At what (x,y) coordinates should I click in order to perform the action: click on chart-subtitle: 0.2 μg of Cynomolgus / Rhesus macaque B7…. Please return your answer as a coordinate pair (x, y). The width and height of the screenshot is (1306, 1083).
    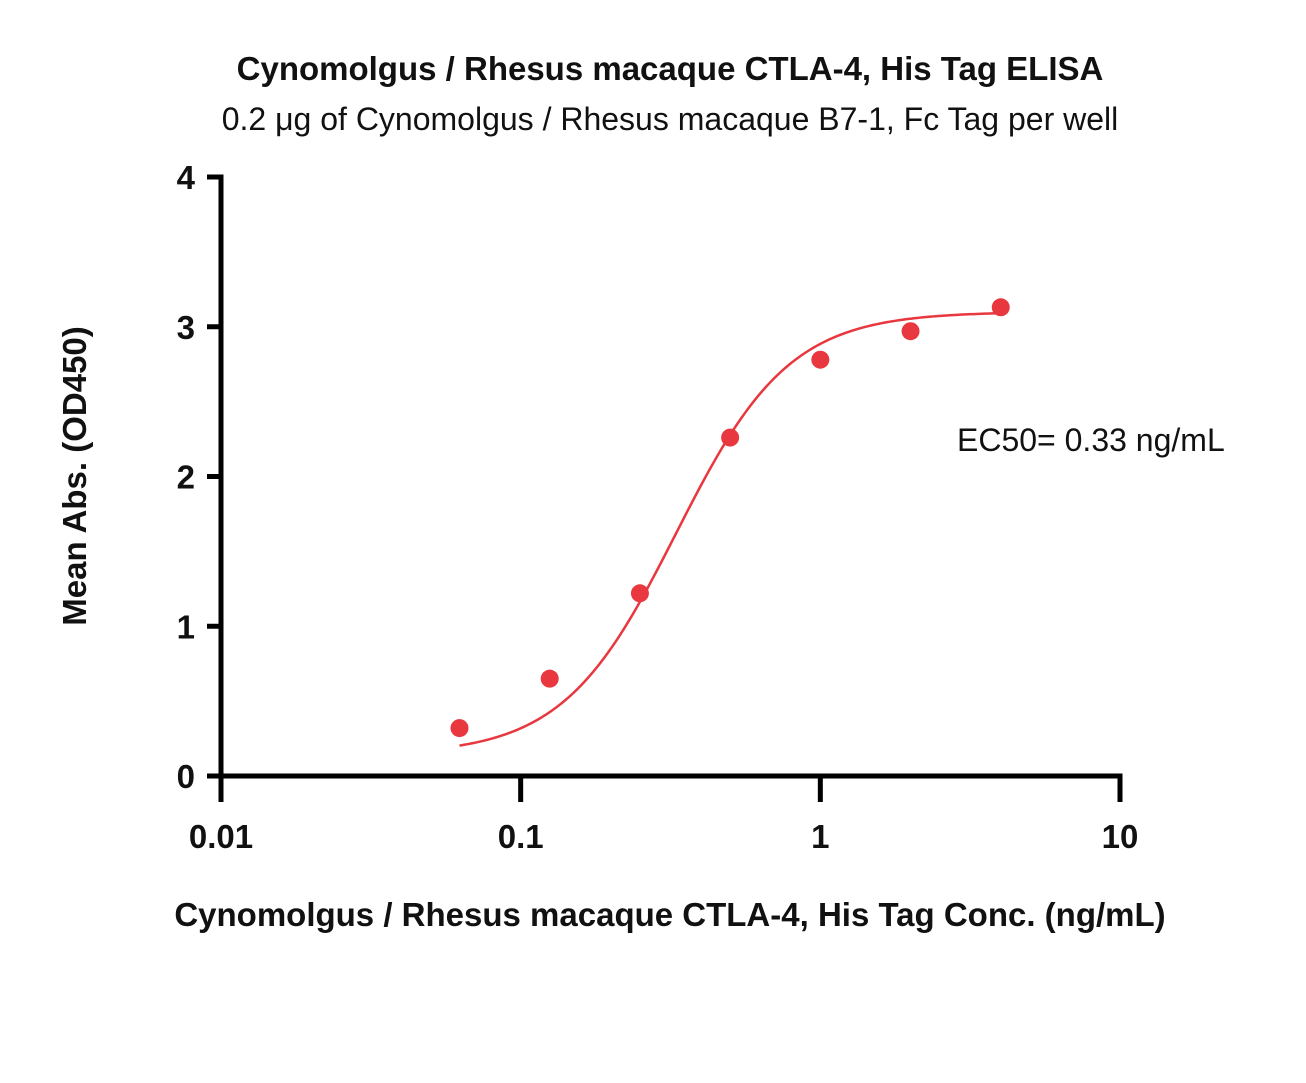
    Looking at the image, I should click on (670, 119).